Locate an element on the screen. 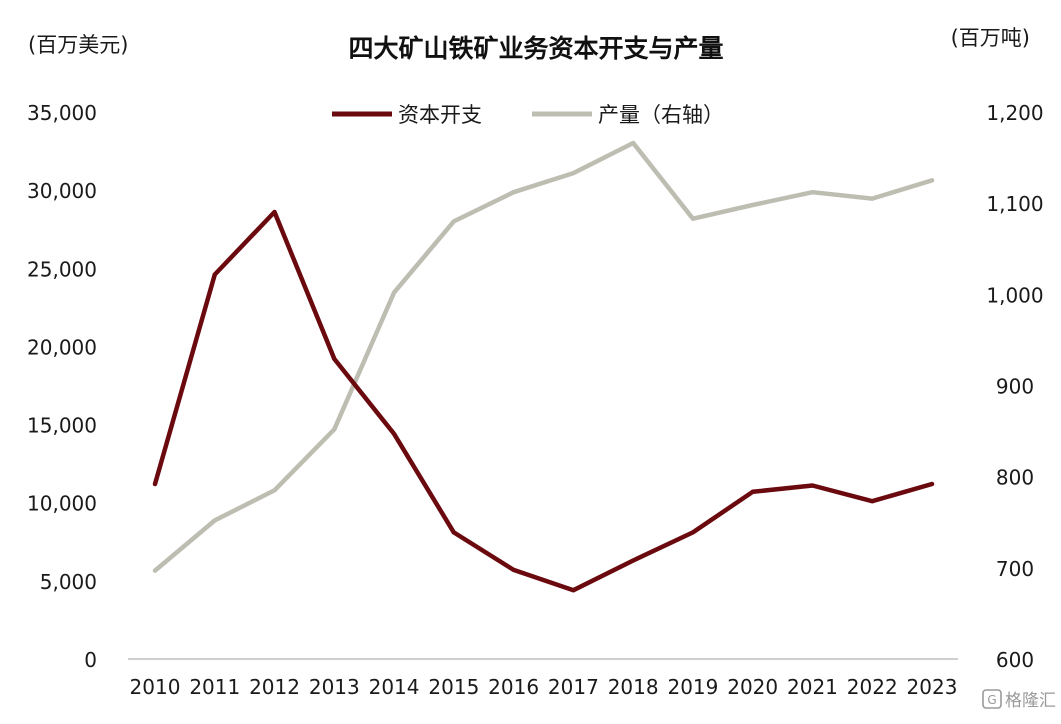 The height and width of the screenshot is (724, 1061). right-tick-label: 900 is located at coordinates (1015, 387).